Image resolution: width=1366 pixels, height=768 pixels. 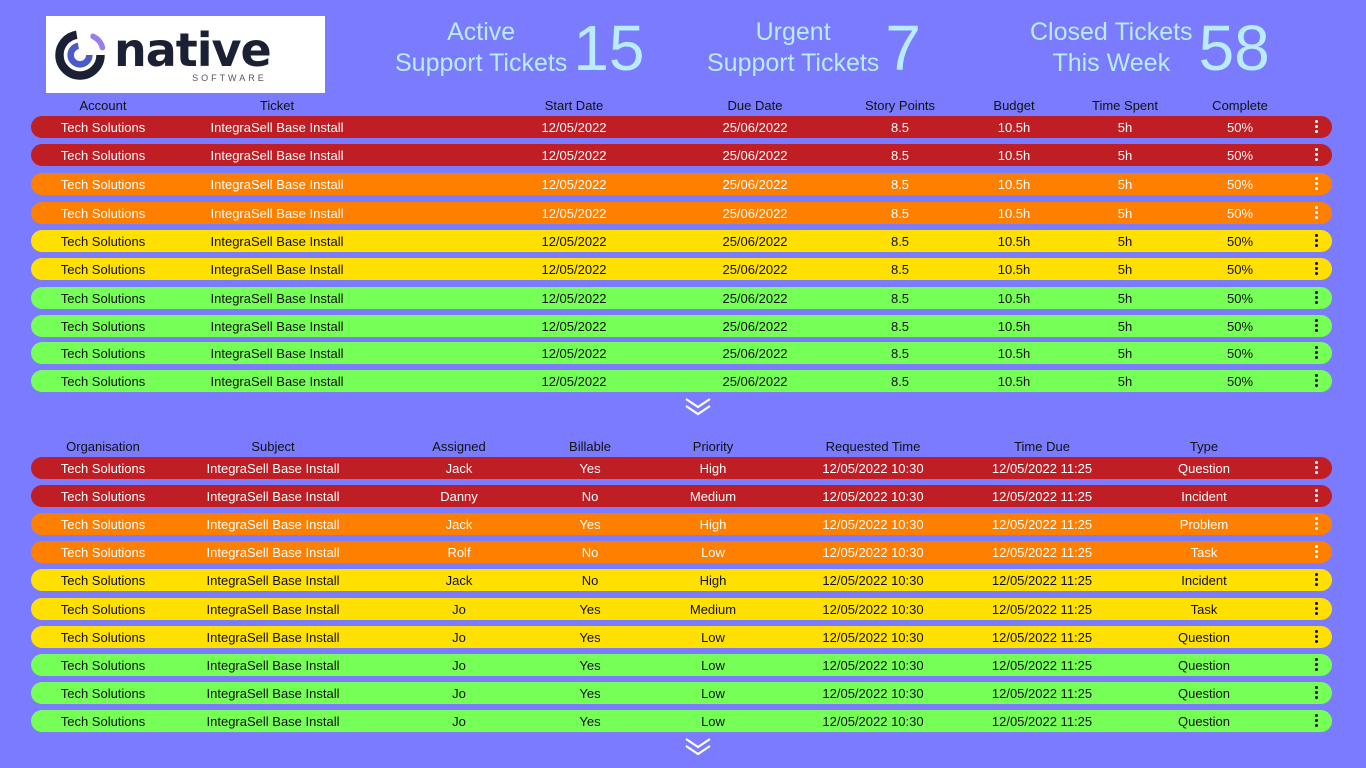 What do you see at coordinates (1204, 665) in the screenshot?
I see `table-cell: Question` at bounding box center [1204, 665].